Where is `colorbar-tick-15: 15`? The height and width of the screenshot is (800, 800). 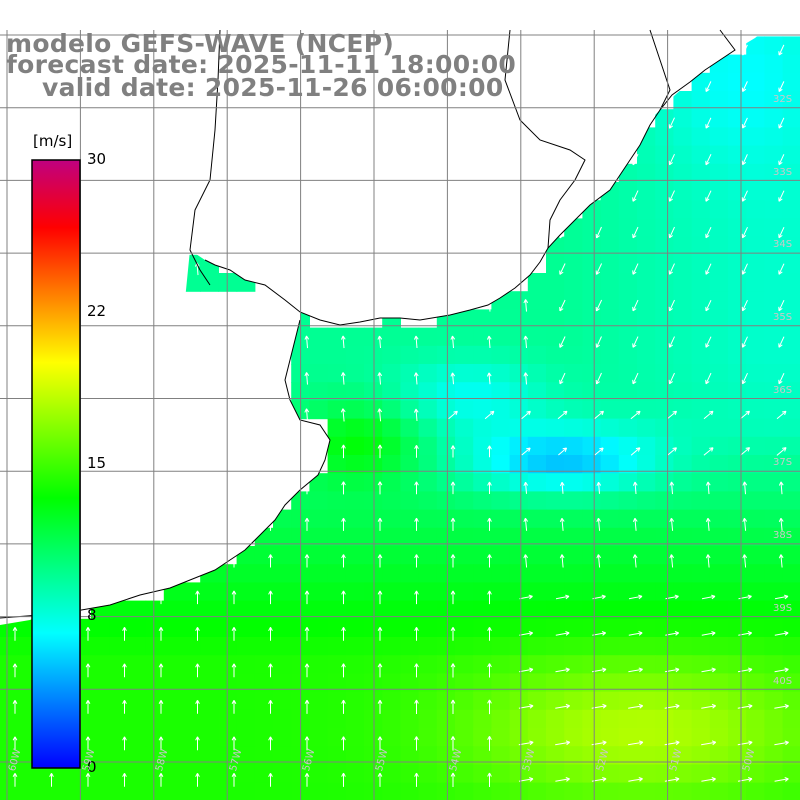 colorbar-tick-15: 15 is located at coordinates (97, 463).